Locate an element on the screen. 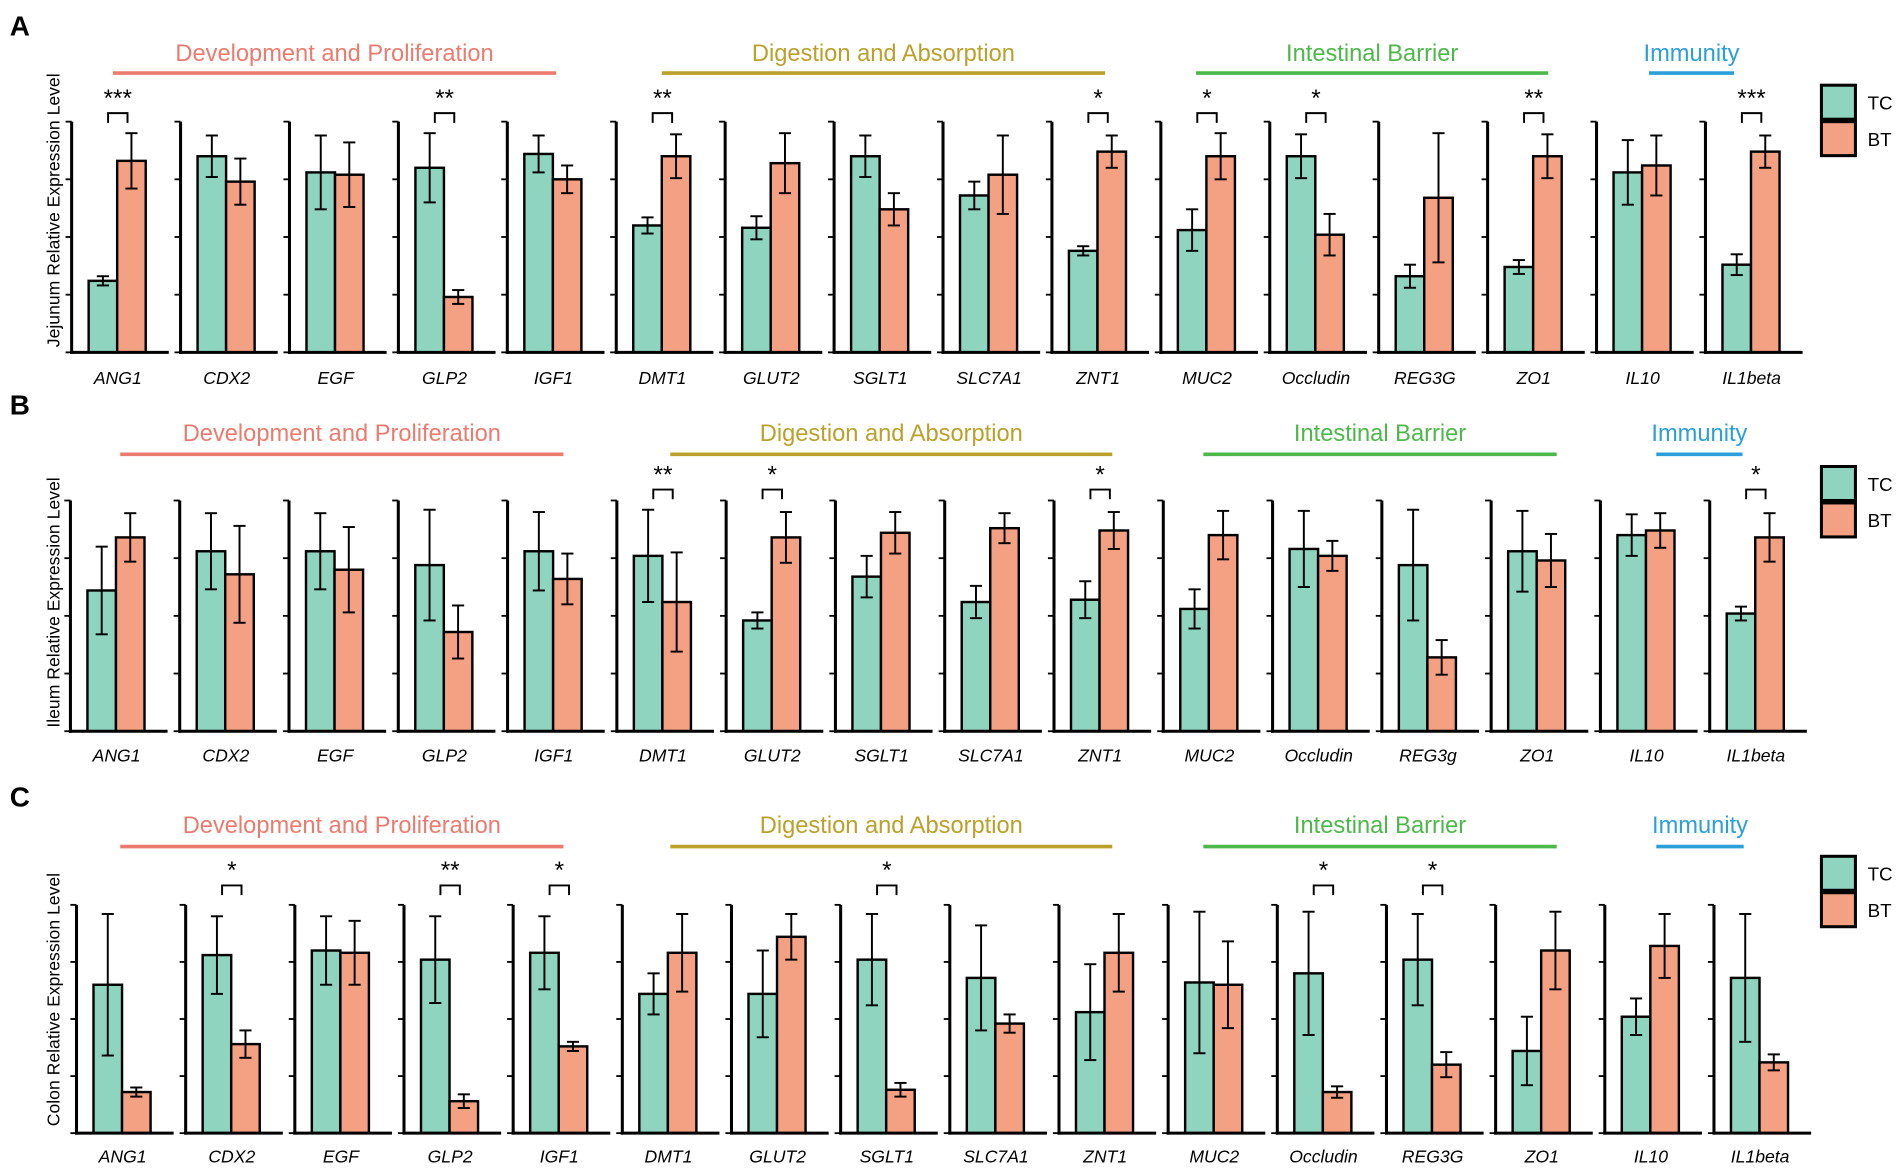  error-bar-bt-il10 is located at coordinates (1656, 165).